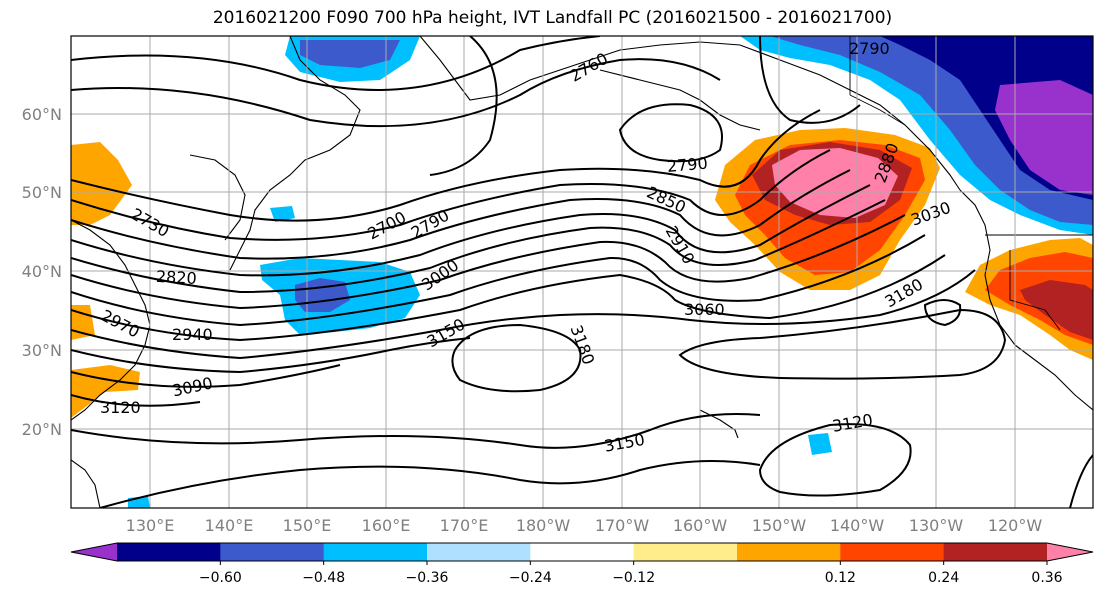  Describe the element at coordinates (42, 429) in the screenshot. I see `lat-label: 20°N` at that location.